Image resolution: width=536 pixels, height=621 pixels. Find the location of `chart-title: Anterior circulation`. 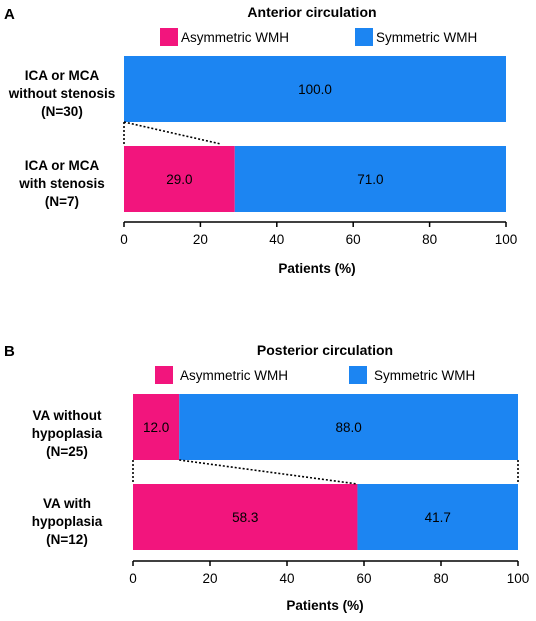

chart-title: Anterior circulation is located at coordinates (311, 12).